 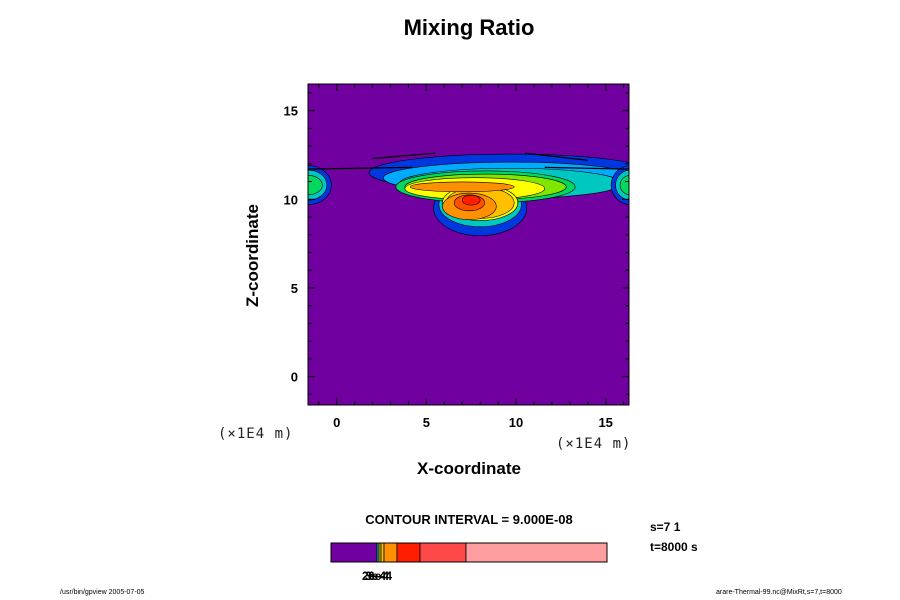 I want to click on y-tick-label-1: 5, so click(x=294, y=288).